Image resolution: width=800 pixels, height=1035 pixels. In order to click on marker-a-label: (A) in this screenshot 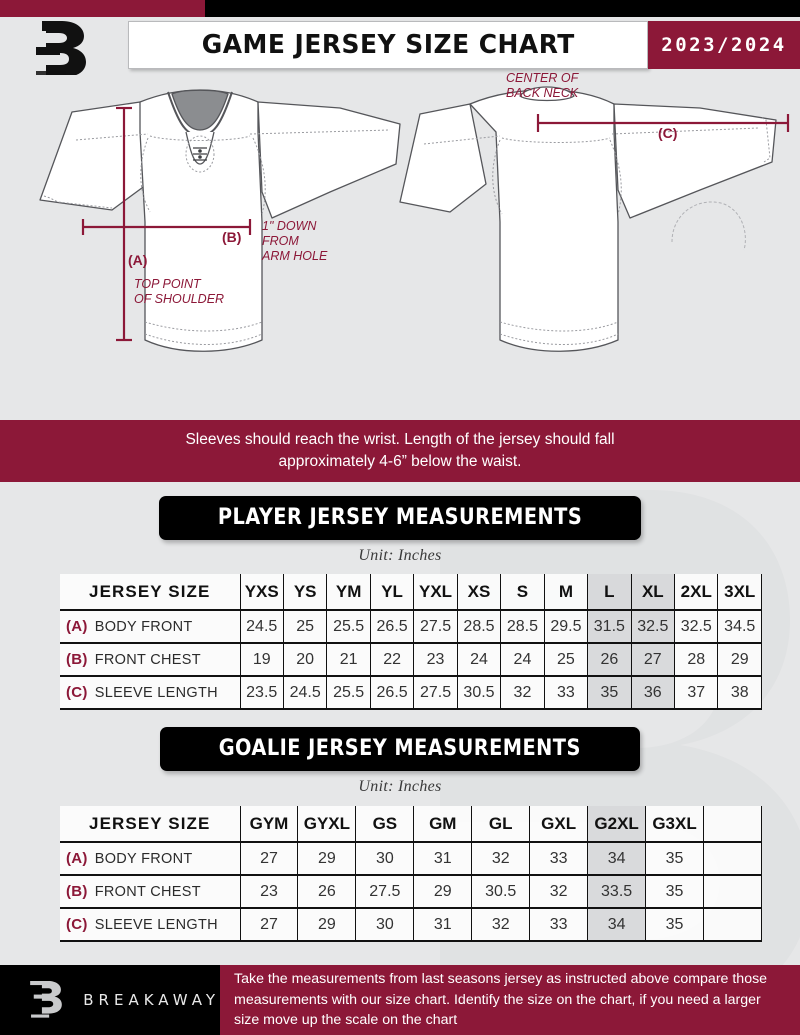, I will do `click(137, 260)`.